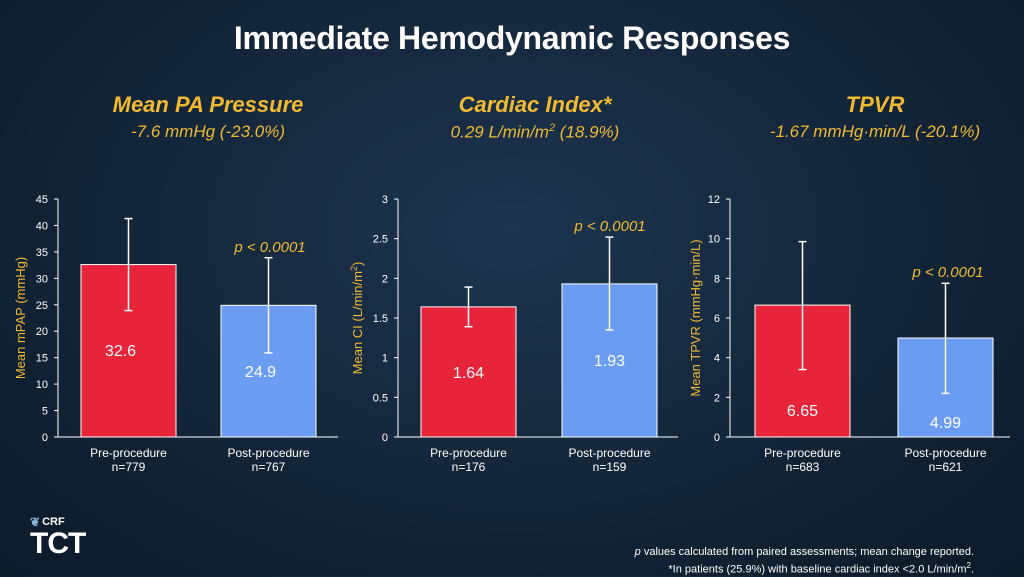 The width and height of the screenshot is (1024, 577). I want to click on data-label: 4.99, so click(945, 423).